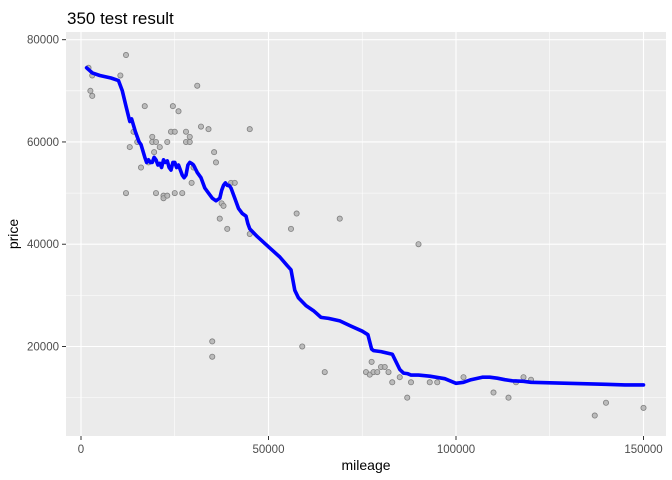  I want to click on x-tick-label: 100000, so click(456, 450).